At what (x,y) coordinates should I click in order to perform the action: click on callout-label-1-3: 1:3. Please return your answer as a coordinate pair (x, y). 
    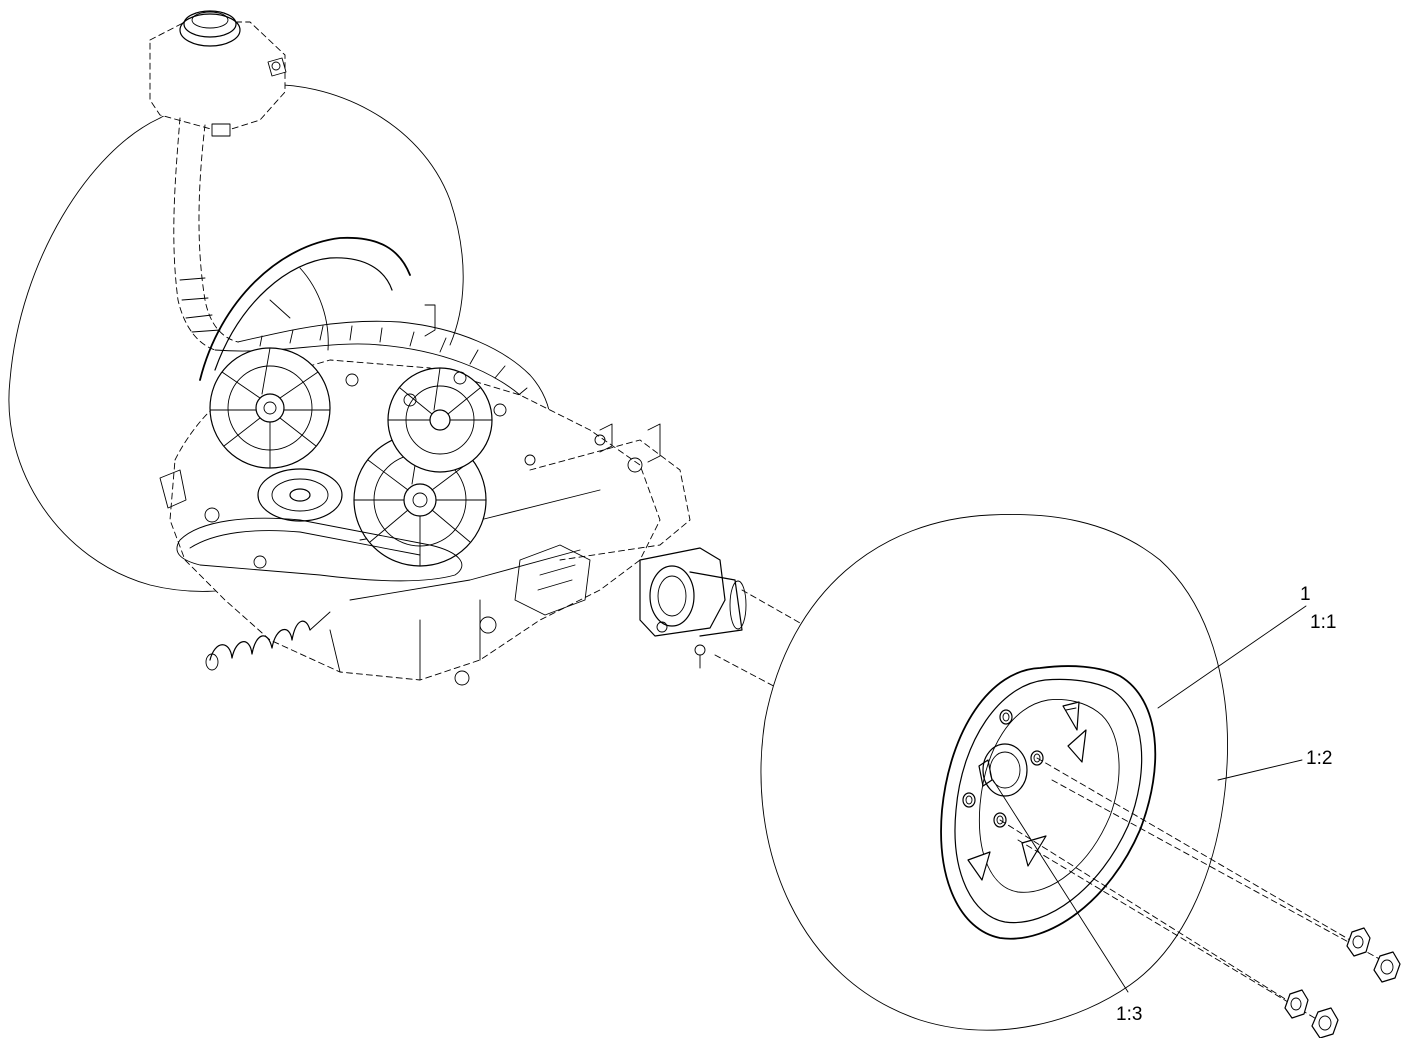
    Looking at the image, I should click on (1129, 1014).